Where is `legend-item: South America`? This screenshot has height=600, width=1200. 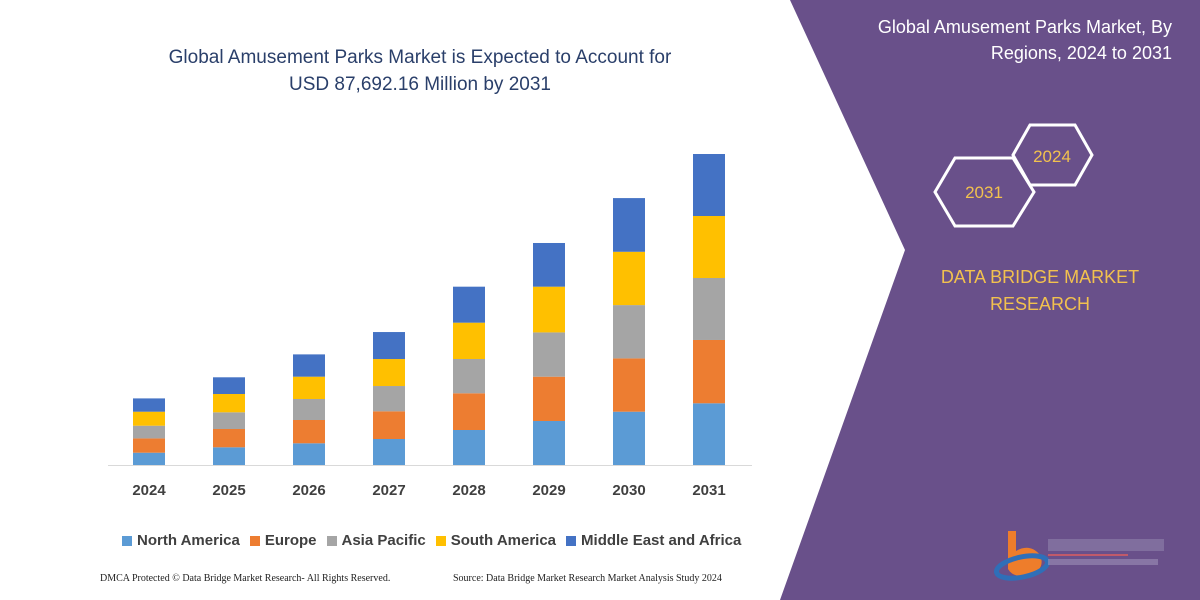
legend-item: South America is located at coordinates (496, 540).